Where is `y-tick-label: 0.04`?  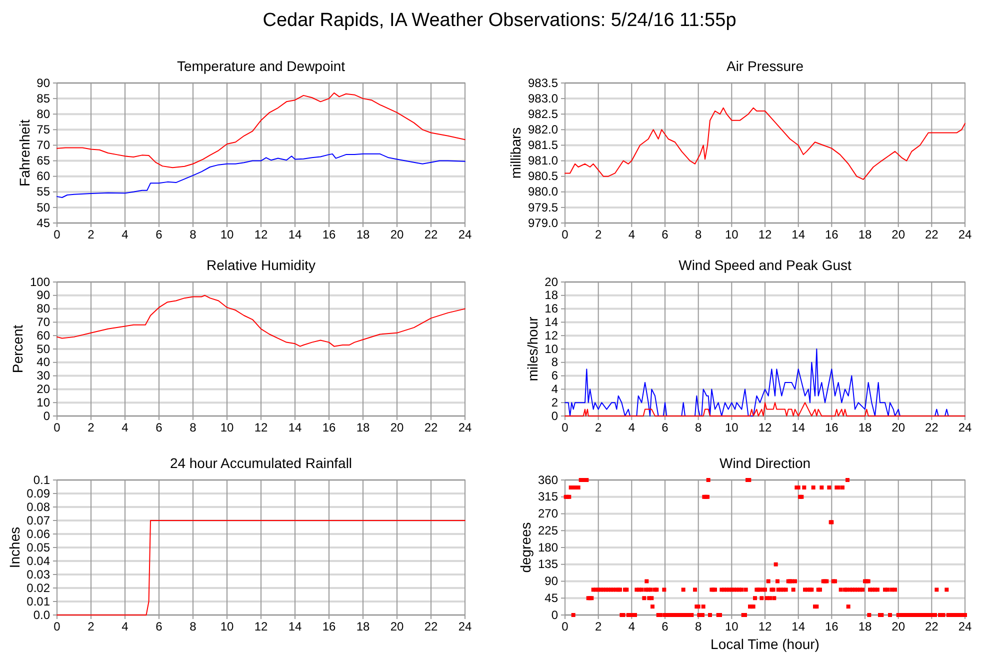 y-tick-label: 0.04 is located at coordinates (38, 561).